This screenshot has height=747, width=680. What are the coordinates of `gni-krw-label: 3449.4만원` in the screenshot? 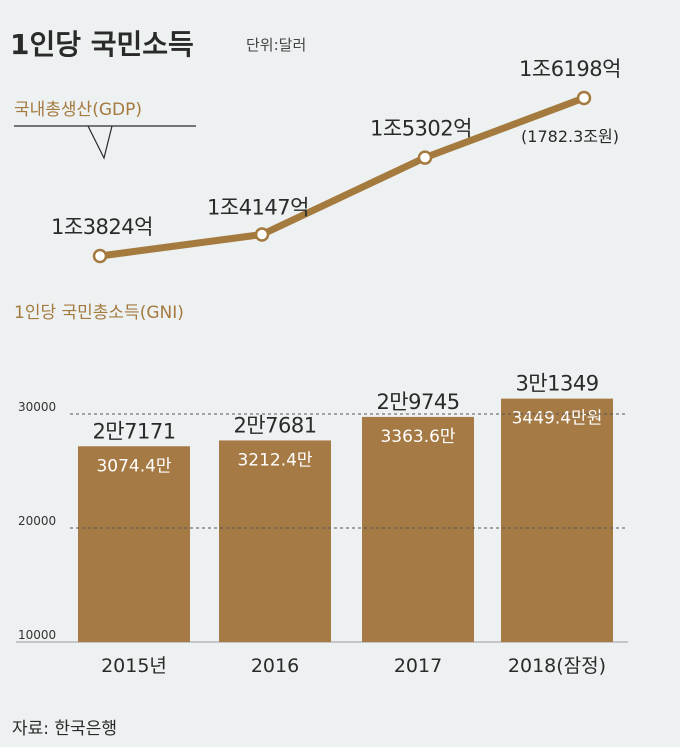 It's located at (557, 419).